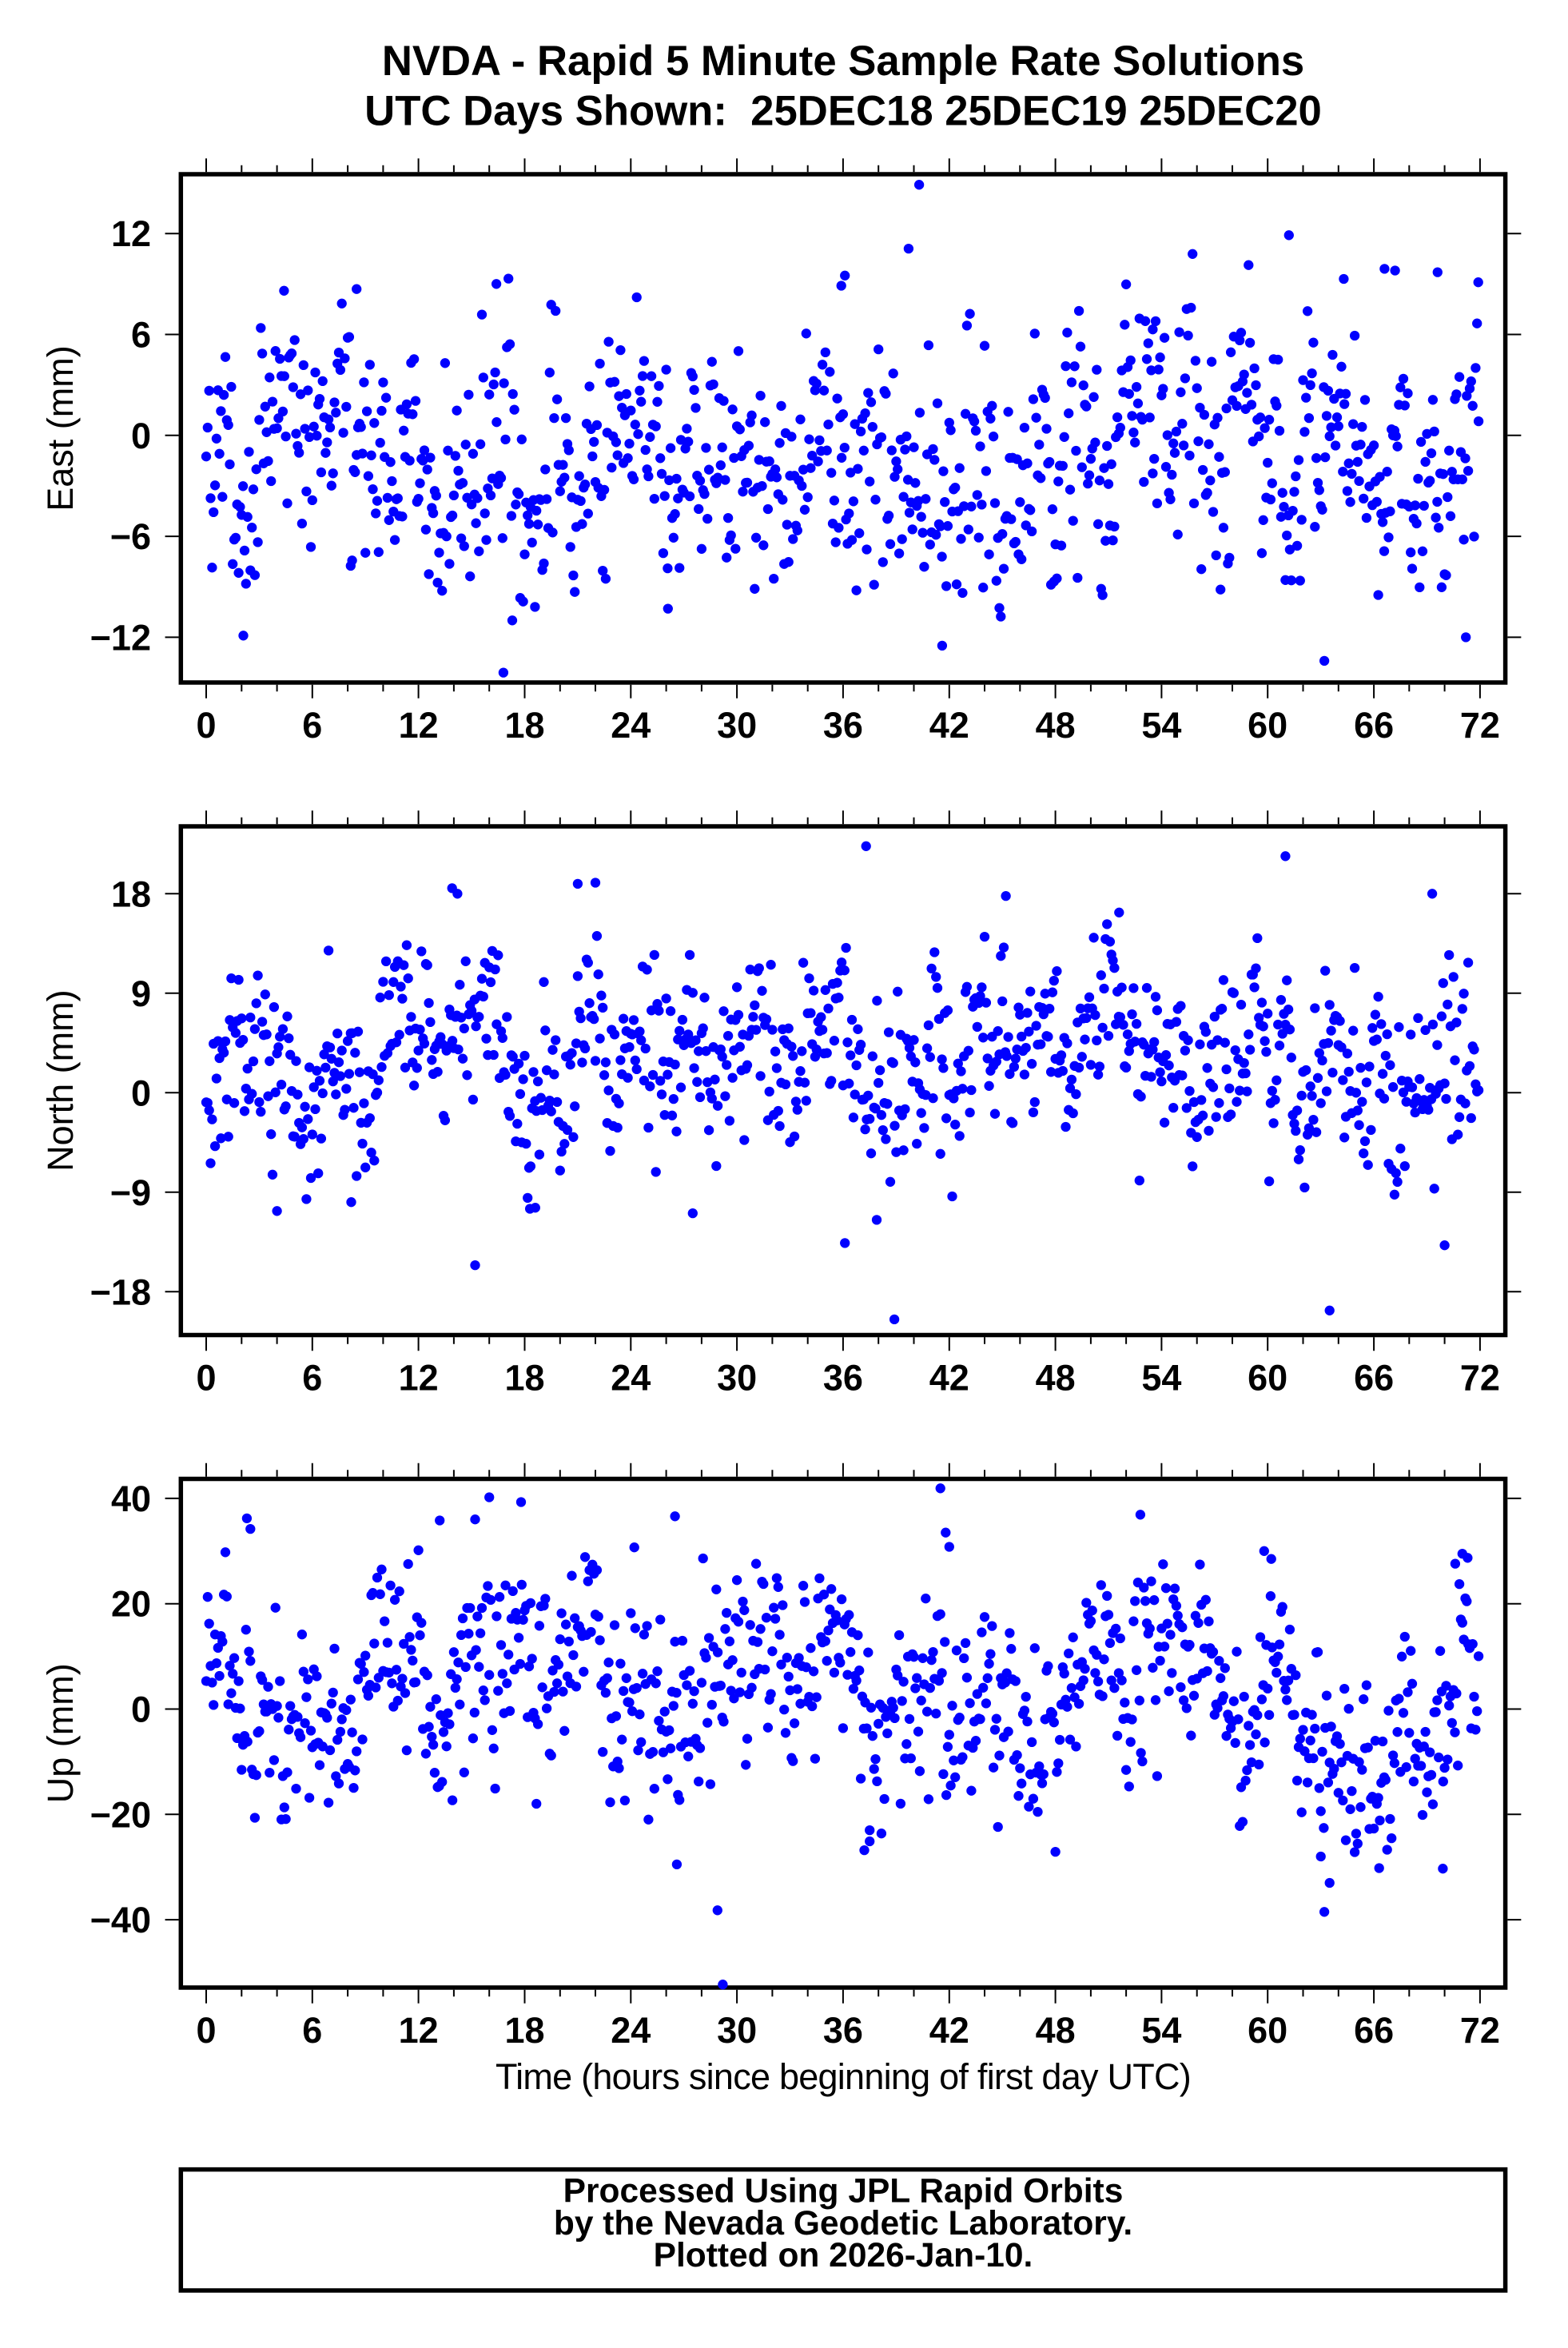 The image size is (1568, 2348). Describe the element at coordinates (130, 536) in the screenshot. I see `svg-text: −6` at that location.